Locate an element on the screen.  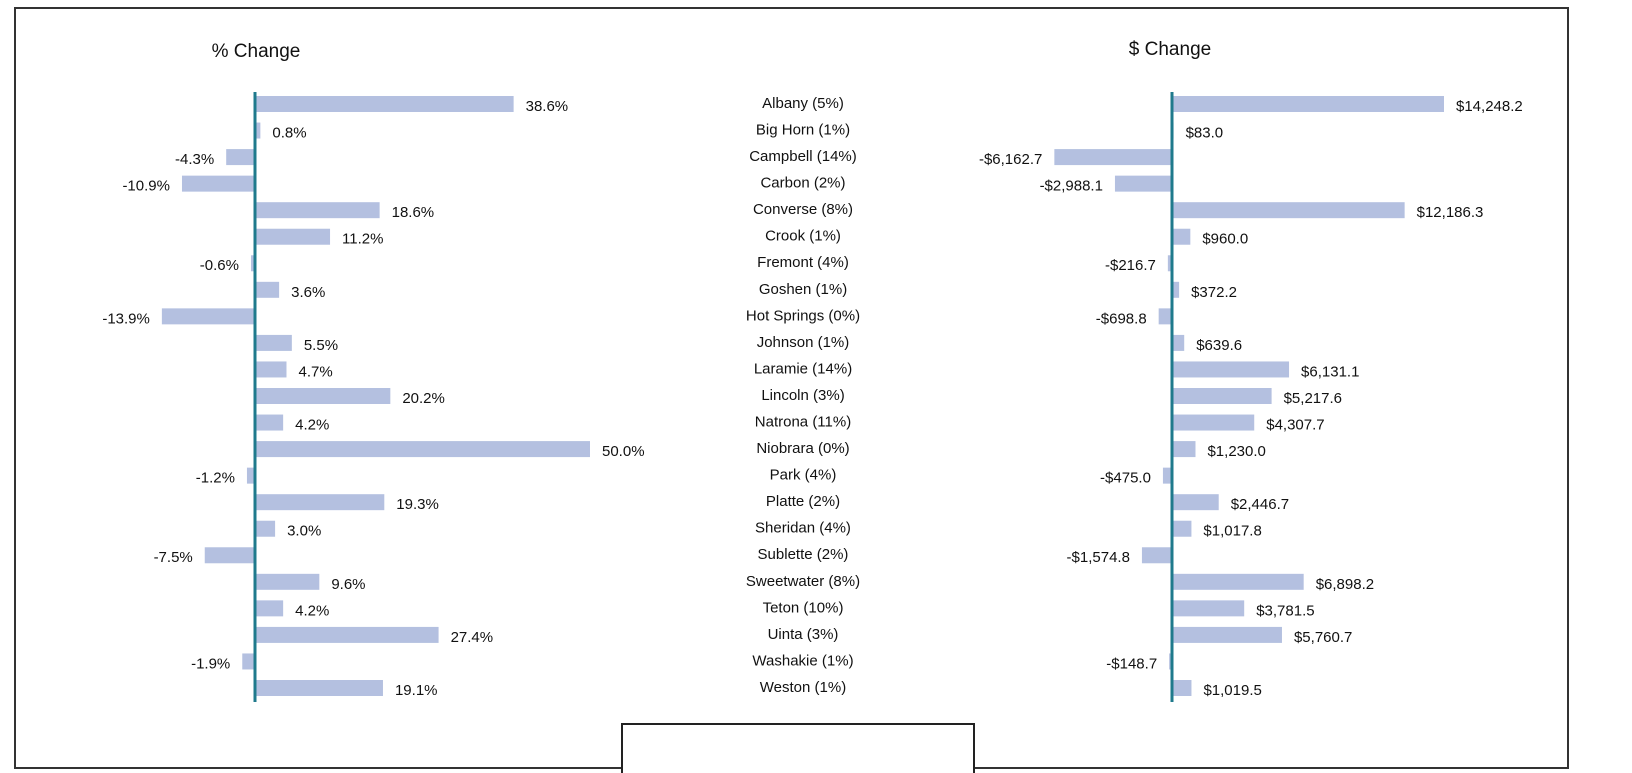
category-label: Laramie (14%) is located at coordinates (803, 368).